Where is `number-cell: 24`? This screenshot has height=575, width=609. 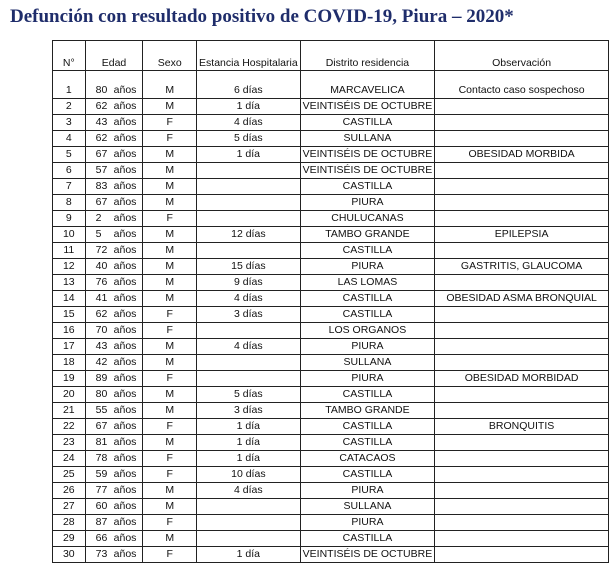 number-cell: 24 is located at coordinates (69, 458).